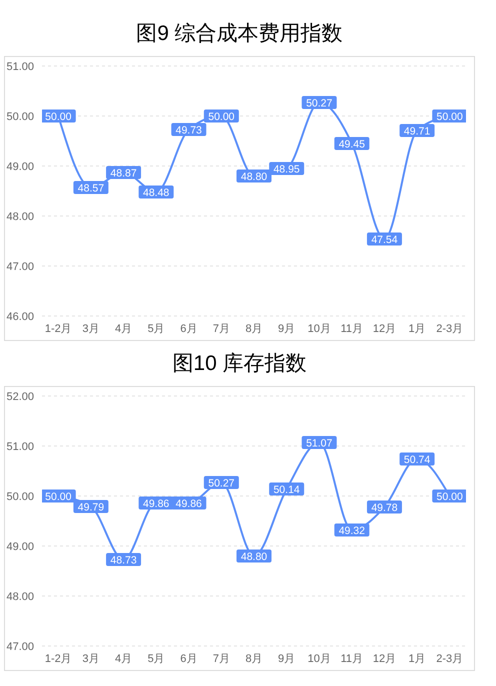 The width and height of the screenshot is (496, 686). I want to click on chart-title: 图9 综合成本费用指数, so click(239, 34).